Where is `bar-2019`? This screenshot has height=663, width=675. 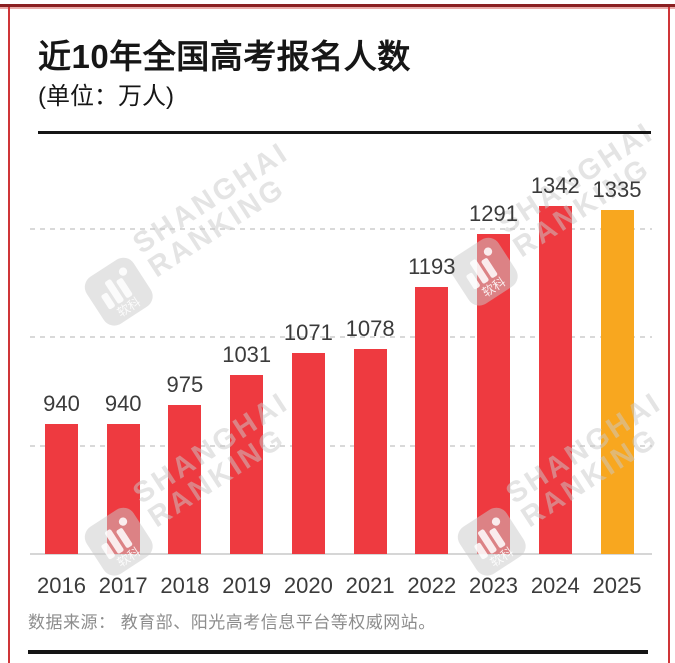 bar-2019 is located at coordinates (247, 464).